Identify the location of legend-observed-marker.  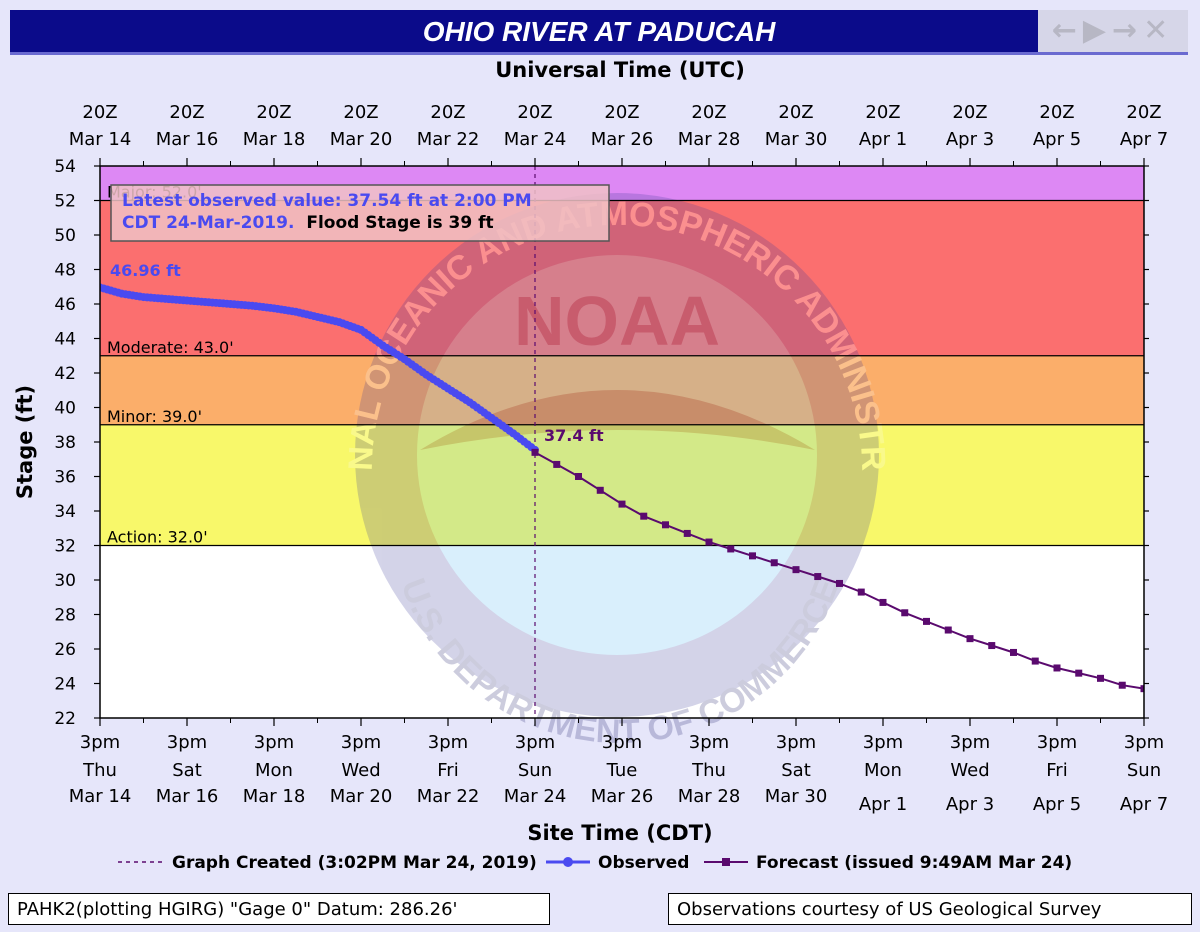
(568, 862).